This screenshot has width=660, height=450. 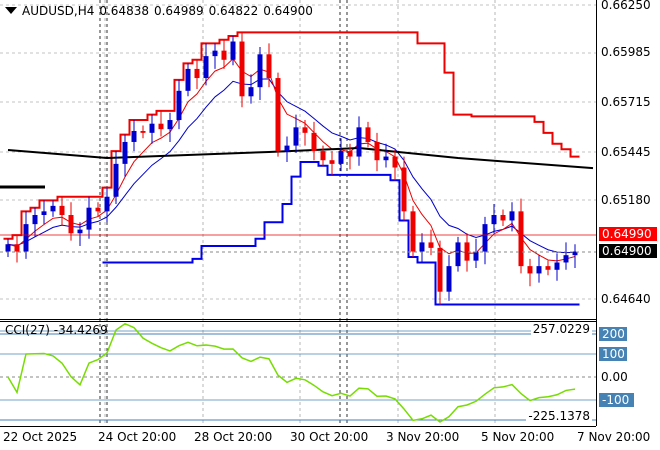 I want to click on cci-max-label: 257.0229, so click(x=561, y=329).